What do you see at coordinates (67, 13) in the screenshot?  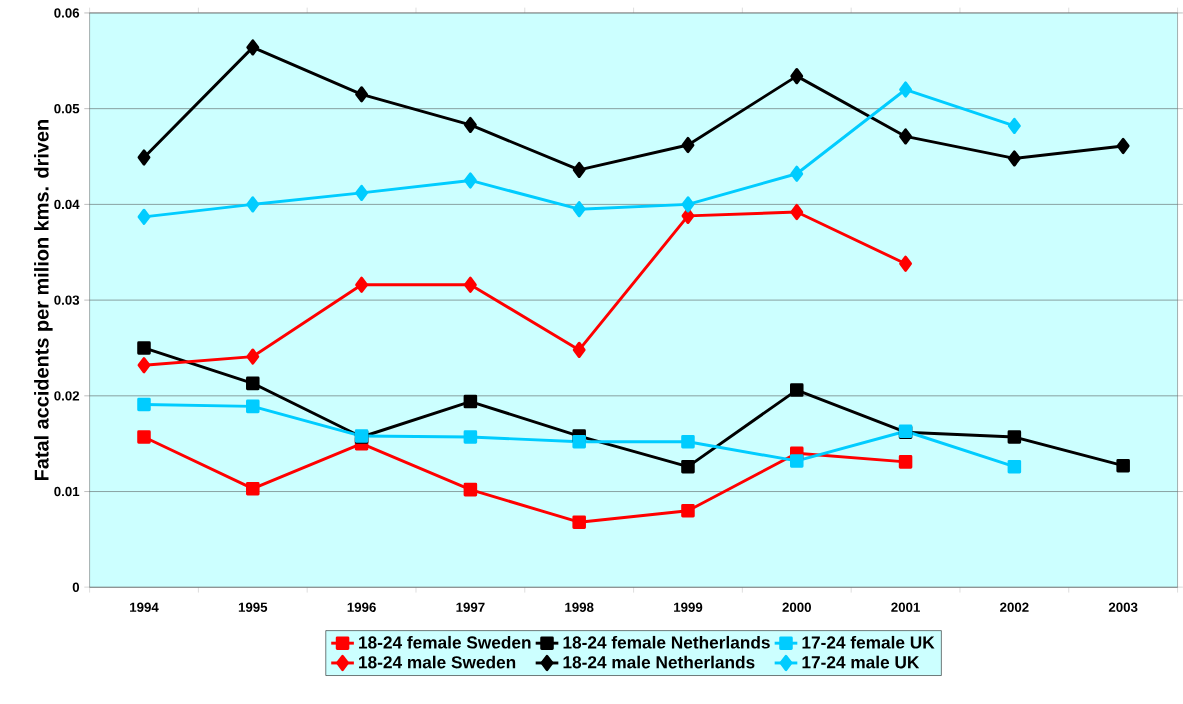 I see `y-tick-label: 0.06` at bounding box center [67, 13].